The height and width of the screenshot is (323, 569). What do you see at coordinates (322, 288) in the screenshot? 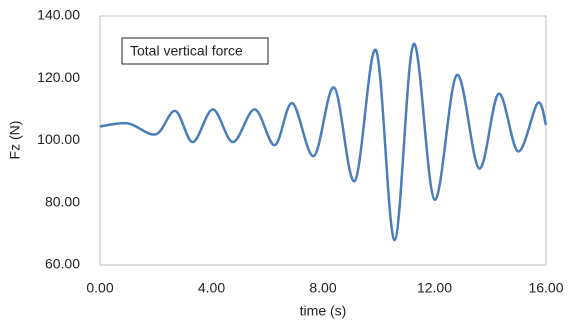
I see `x-tick-label: 8.00` at bounding box center [322, 288].